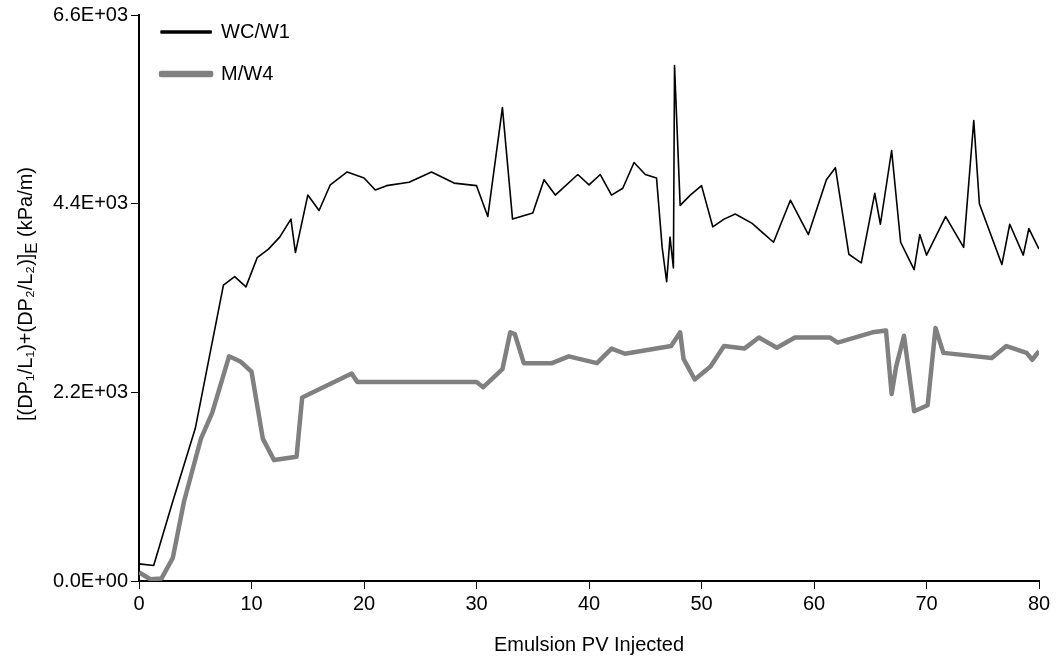  Describe the element at coordinates (1039, 602) in the screenshot. I see `x-tick-label: 80` at that location.